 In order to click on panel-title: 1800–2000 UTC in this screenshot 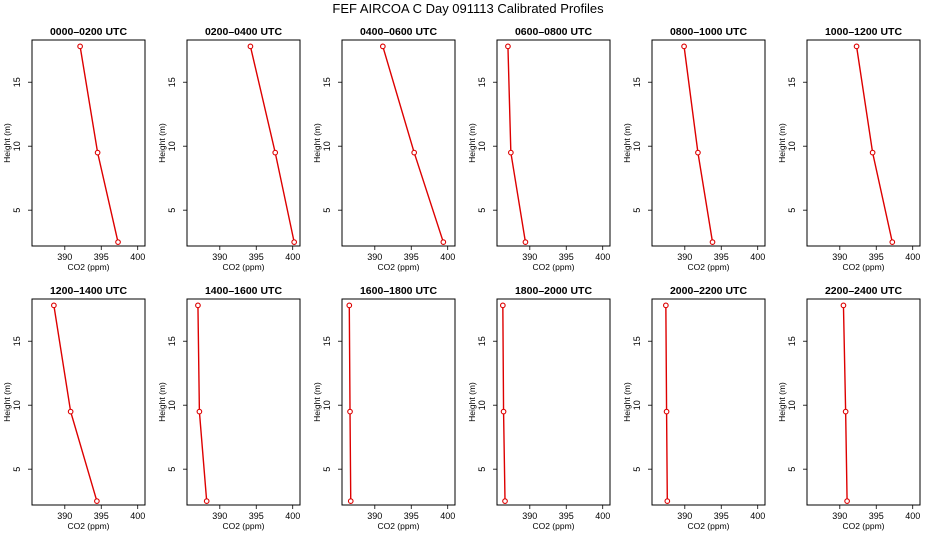, I will do `click(553, 291)`.